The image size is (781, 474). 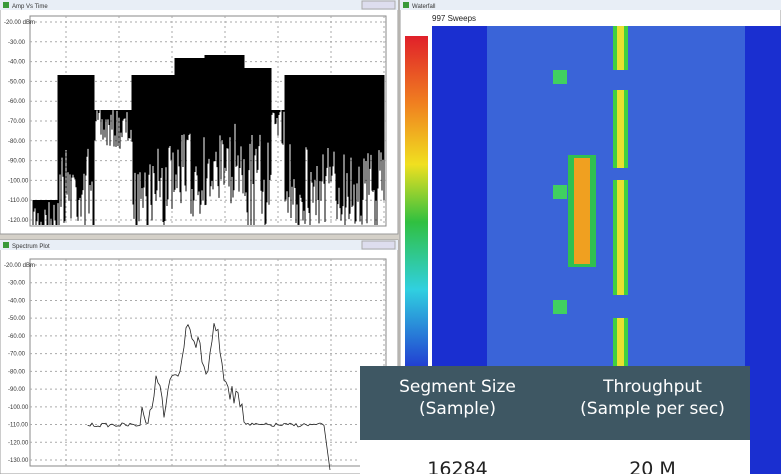 What do you see at coordinates (454, 18) in the screenshot?
I see `sweep-count: 997 Sweeps` at bounding box center [454, 18].